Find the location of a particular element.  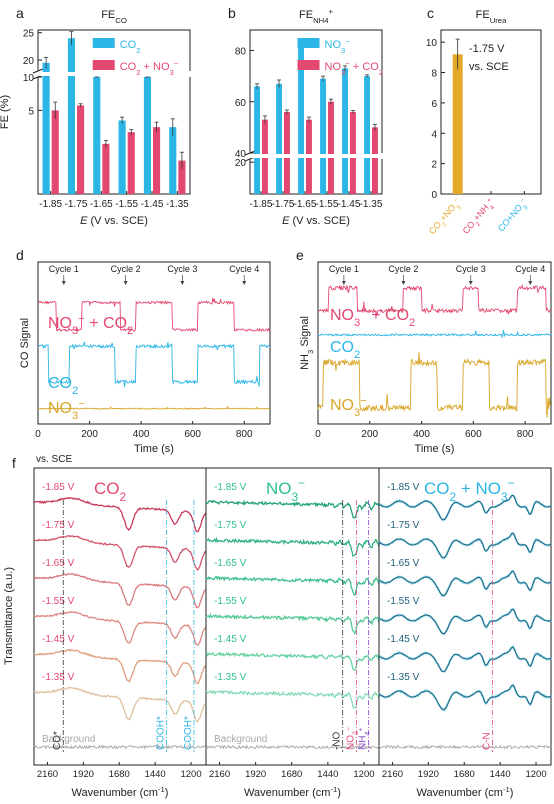

potential-label: -1.75 V is located at coordinates (58, 525).